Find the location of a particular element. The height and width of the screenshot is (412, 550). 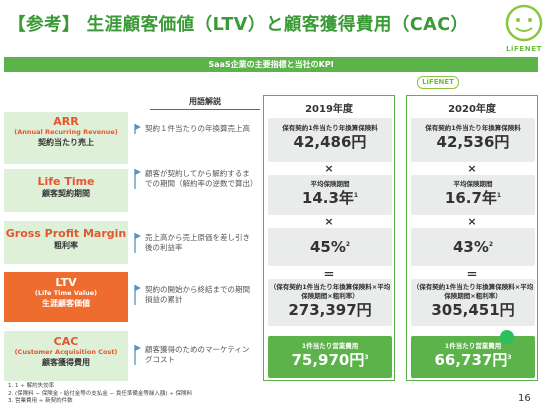

lifetime-description-text: 顧客が契約してから解約するまでの期間（解約率の逆数で算出） is located at coordinates (201, 178).